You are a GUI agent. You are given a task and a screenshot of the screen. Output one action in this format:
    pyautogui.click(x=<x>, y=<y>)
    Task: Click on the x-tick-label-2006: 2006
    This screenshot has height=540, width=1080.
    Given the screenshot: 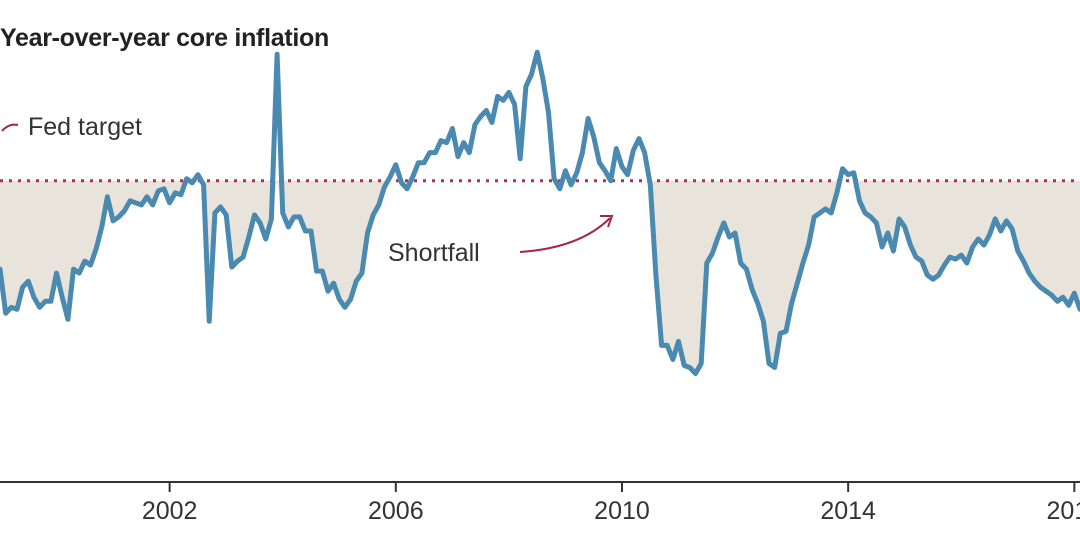 What is the action you would take?
    pyautogui.click(x=396, y=511)
    